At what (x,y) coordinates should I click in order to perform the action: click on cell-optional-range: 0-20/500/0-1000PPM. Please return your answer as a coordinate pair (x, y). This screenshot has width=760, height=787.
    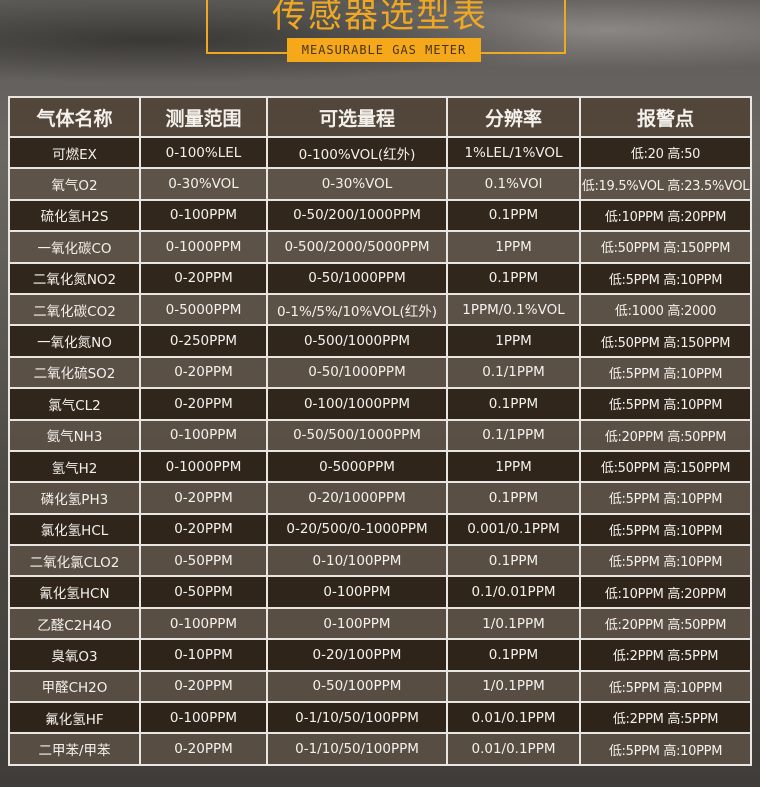
    Looking at the image, I should click on (357, 529).